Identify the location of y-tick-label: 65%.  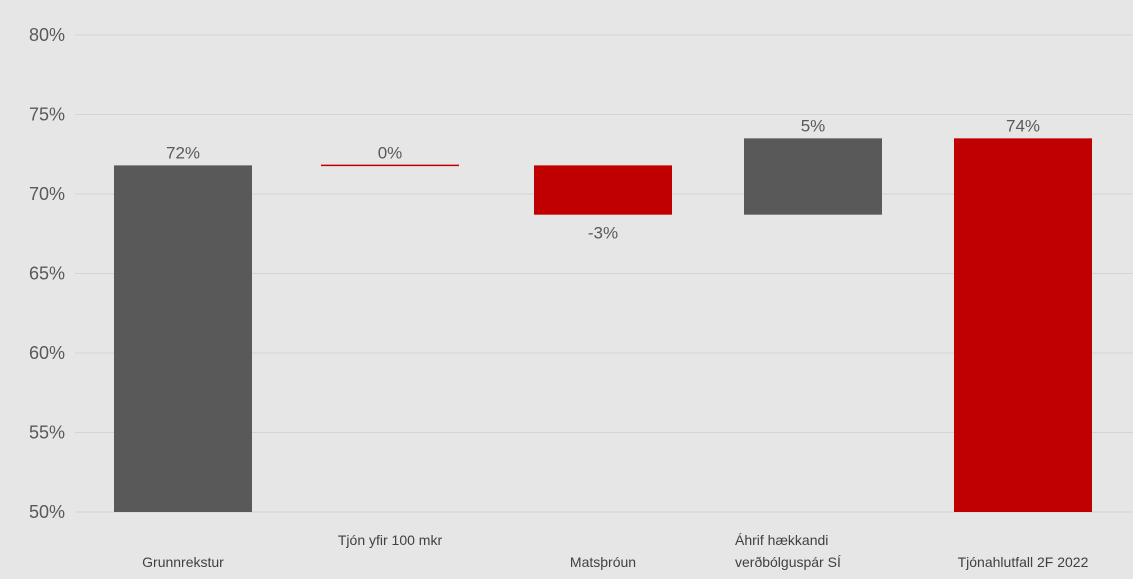
(47, 274).